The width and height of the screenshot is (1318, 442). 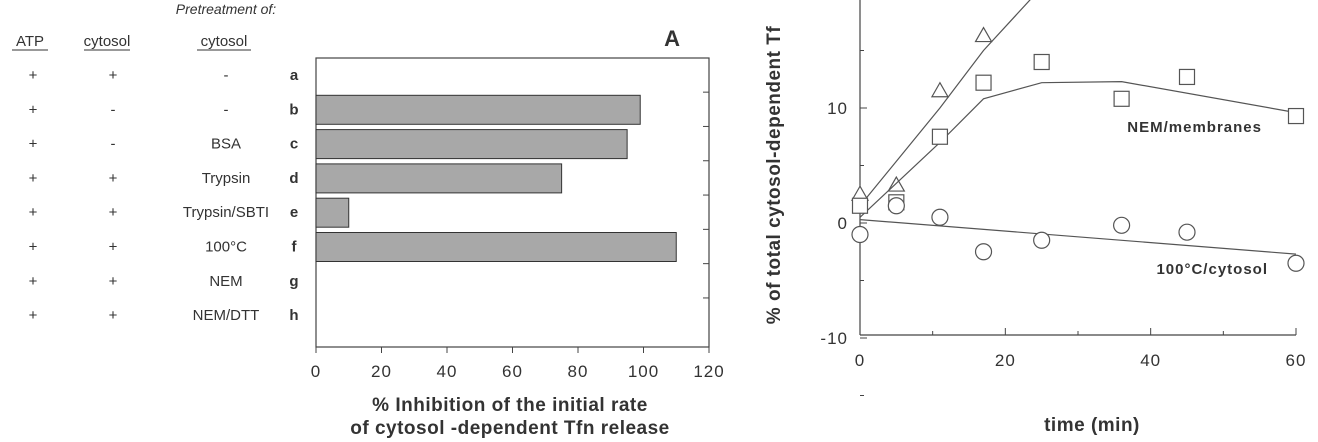 What do you see at coordinates (293, 109) in the screenshot?
I see `row-letter: b` at bounding box center [293, 109].